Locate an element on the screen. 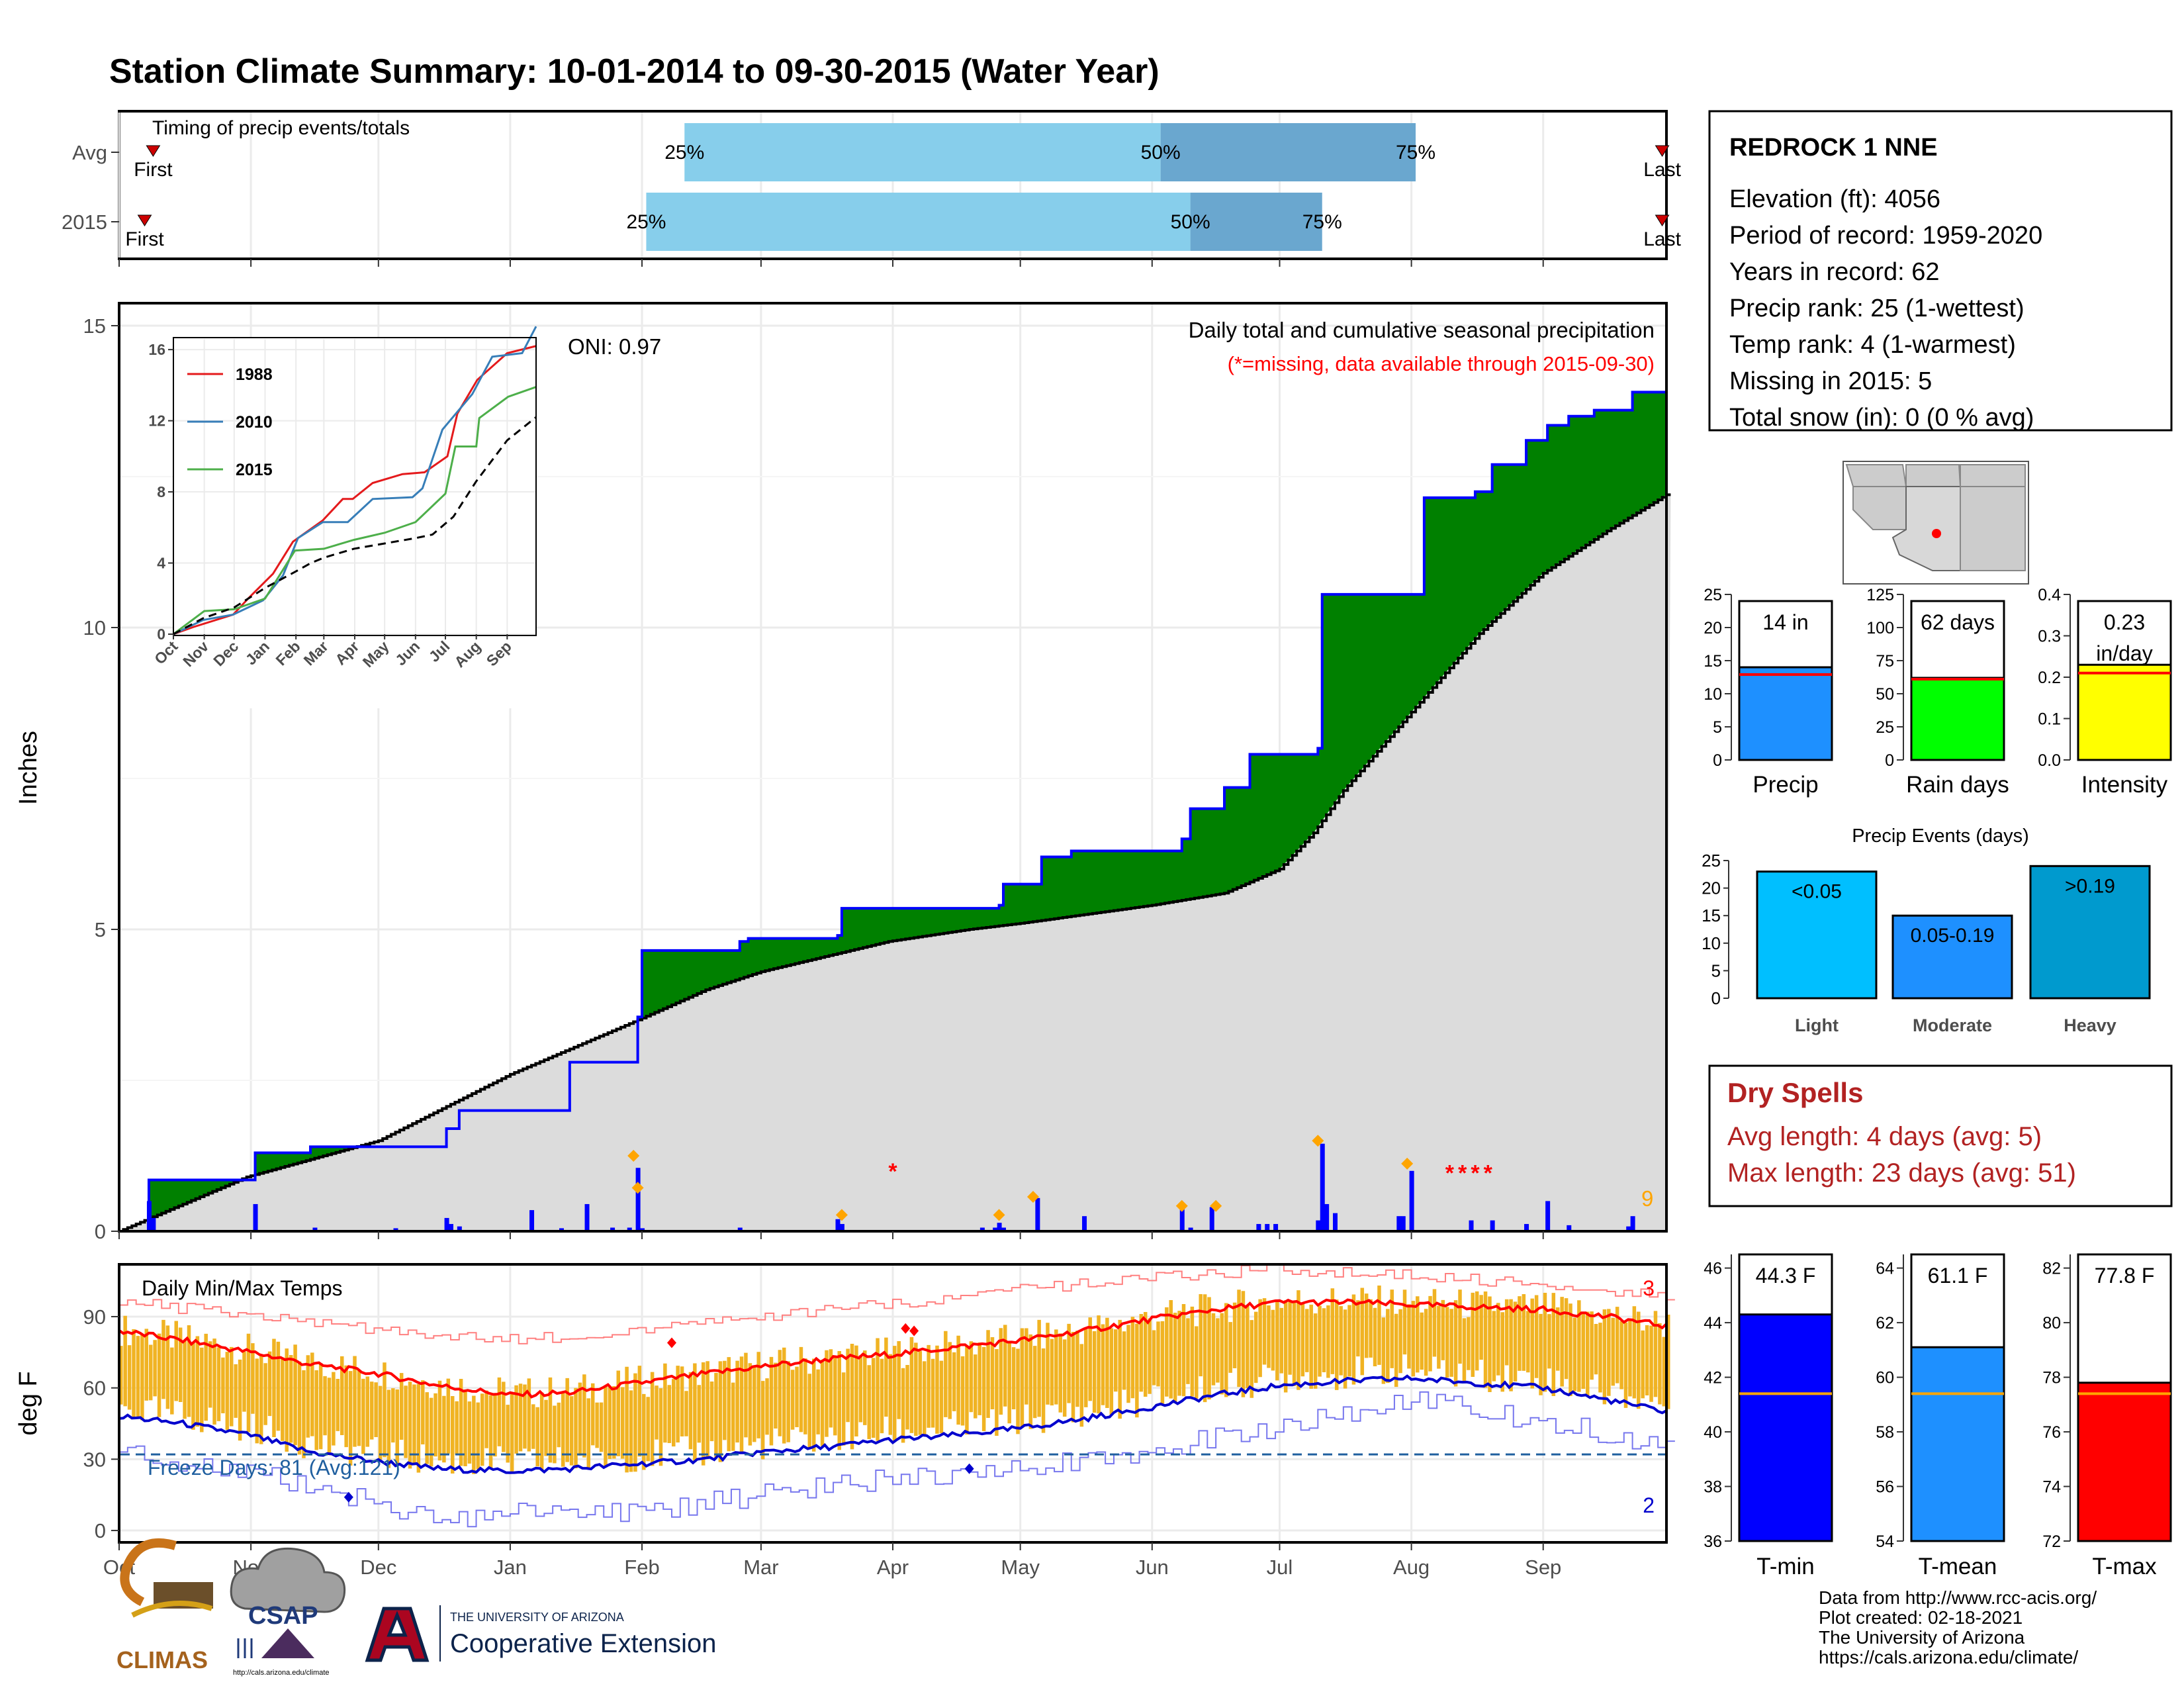 Image resolution: width=2184 pixels, height=1688 pixels. mini-bar-label: Intensity is located at coordinates (2124, 785).